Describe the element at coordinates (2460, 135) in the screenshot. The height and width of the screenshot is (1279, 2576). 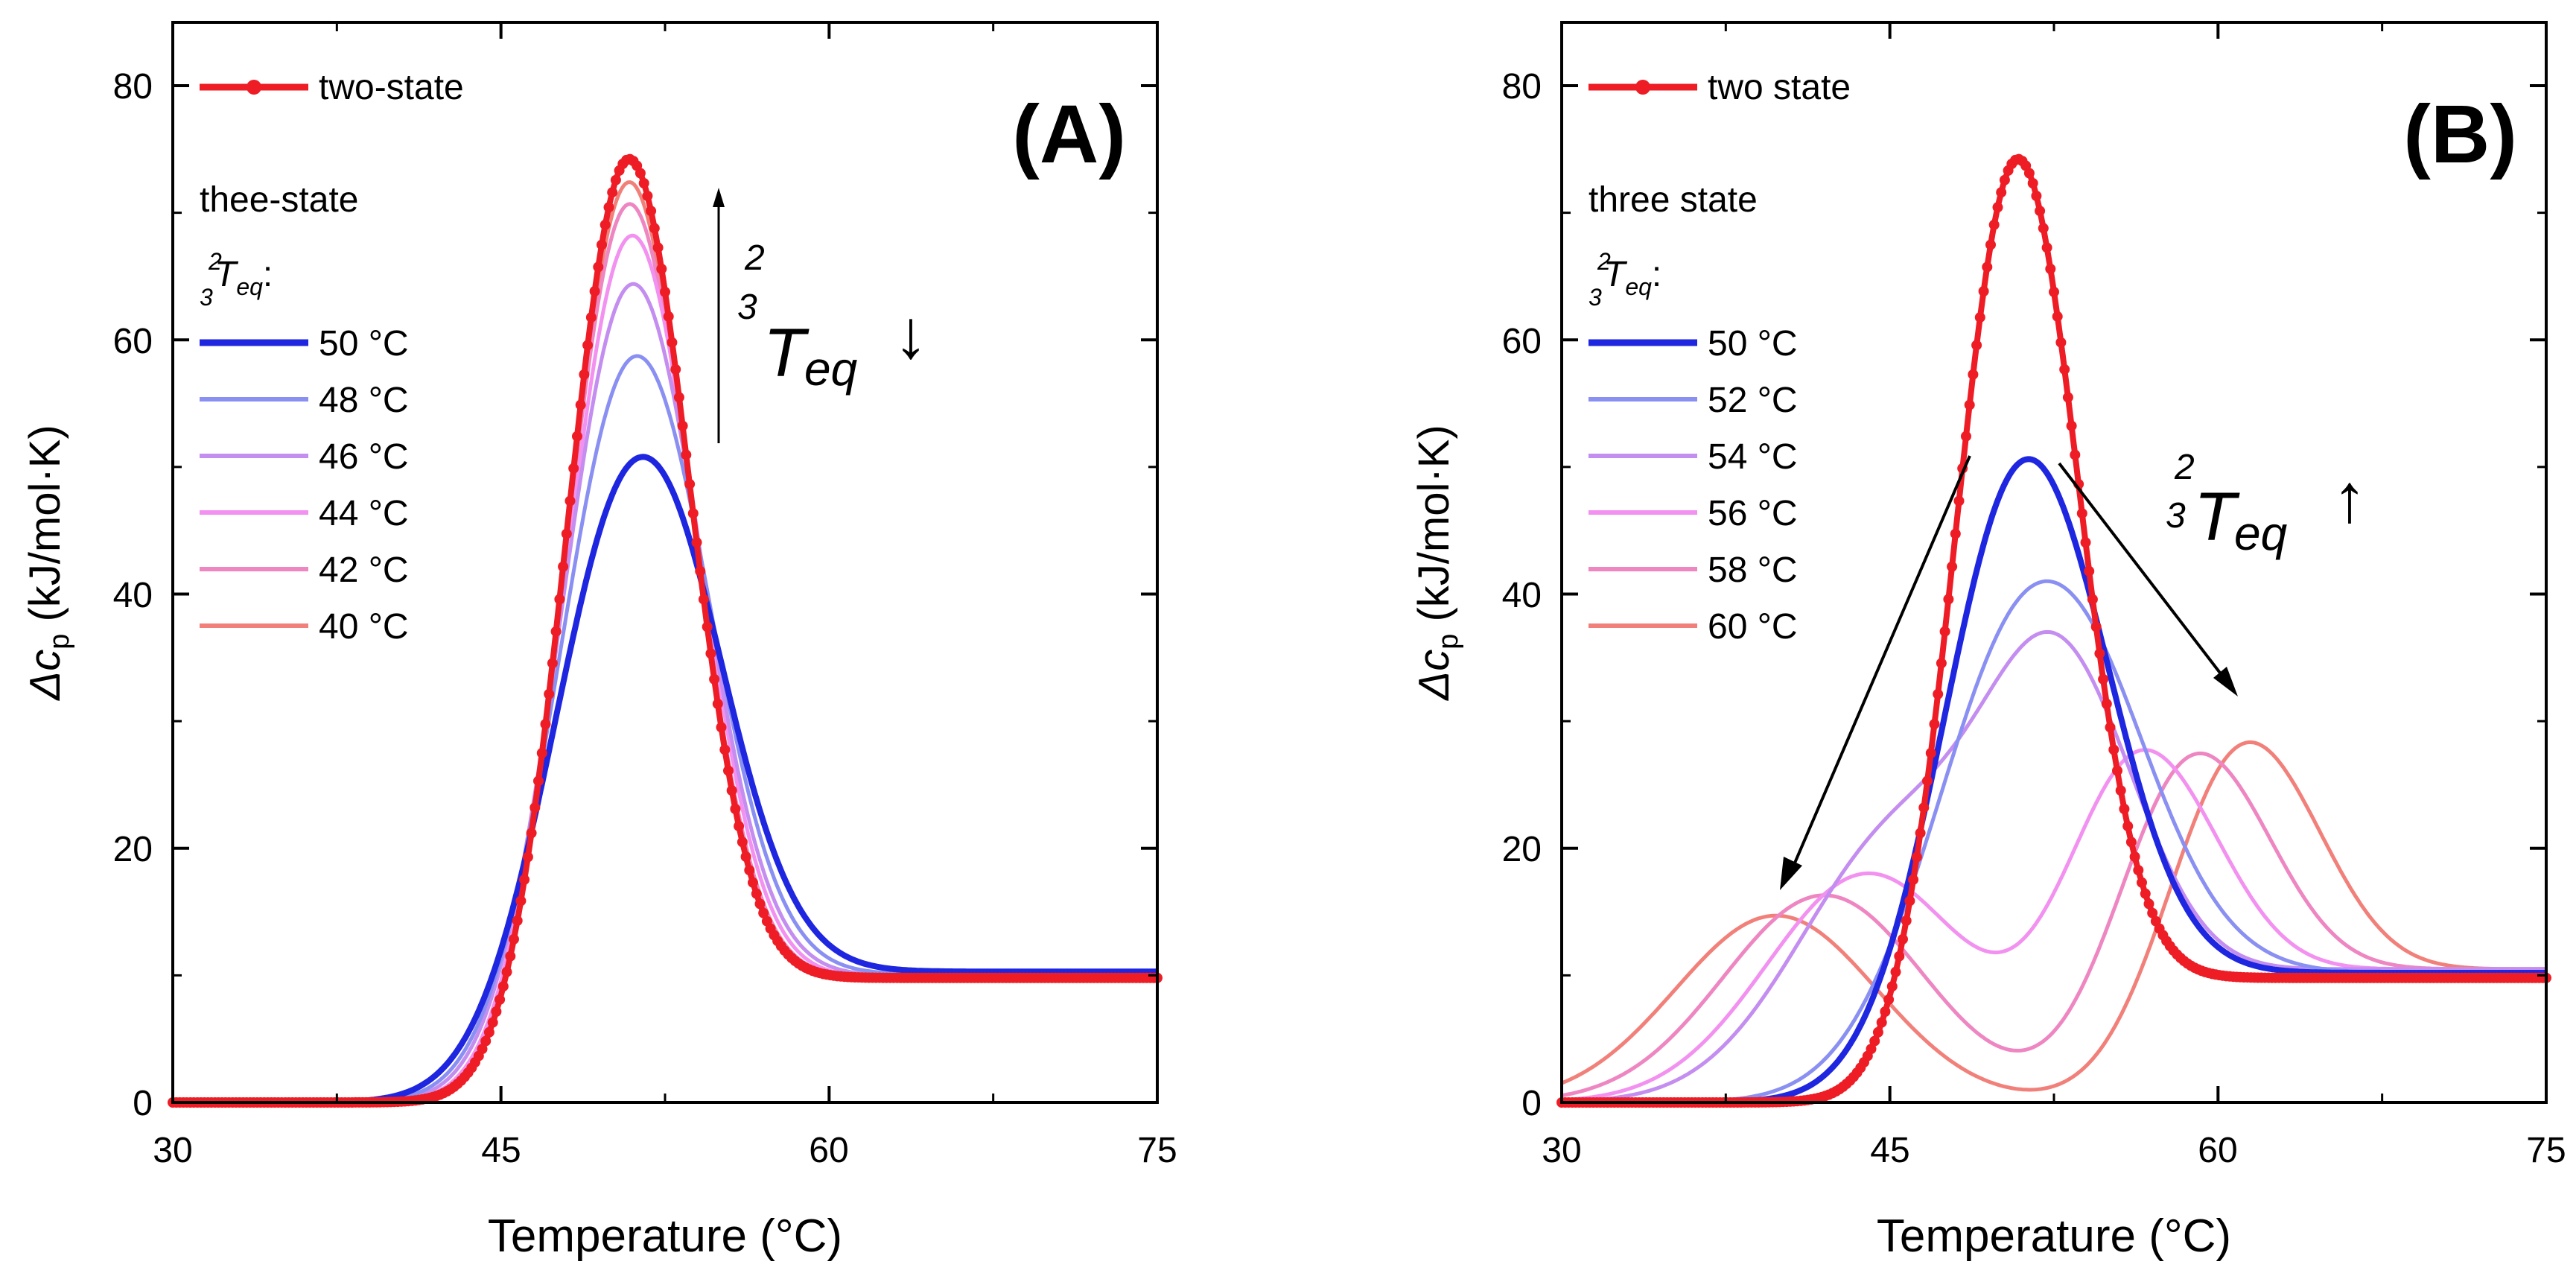
I see `panel-b-panel-label: (B)` at that location.